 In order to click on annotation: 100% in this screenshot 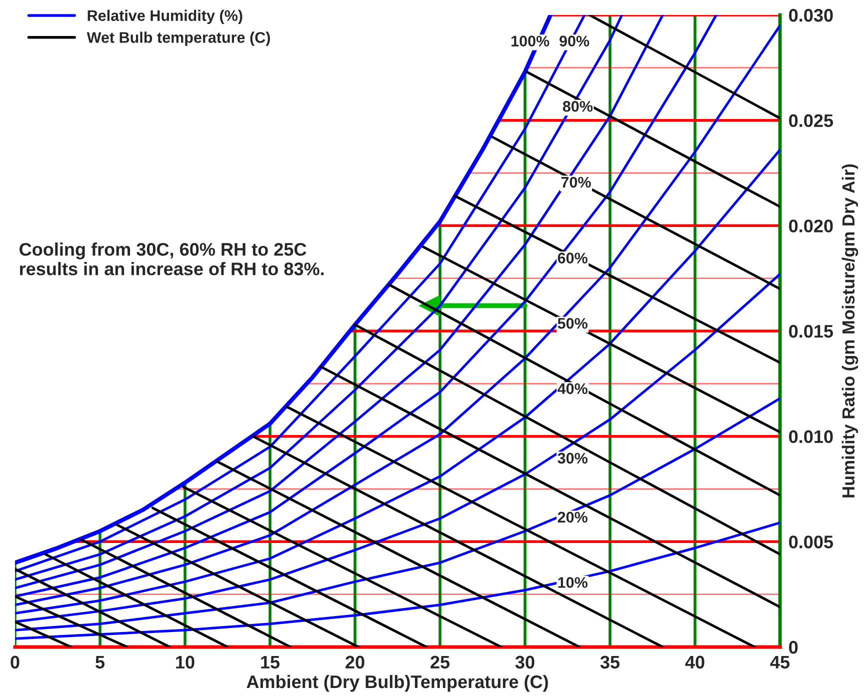, I will do `click(531, 41)`.